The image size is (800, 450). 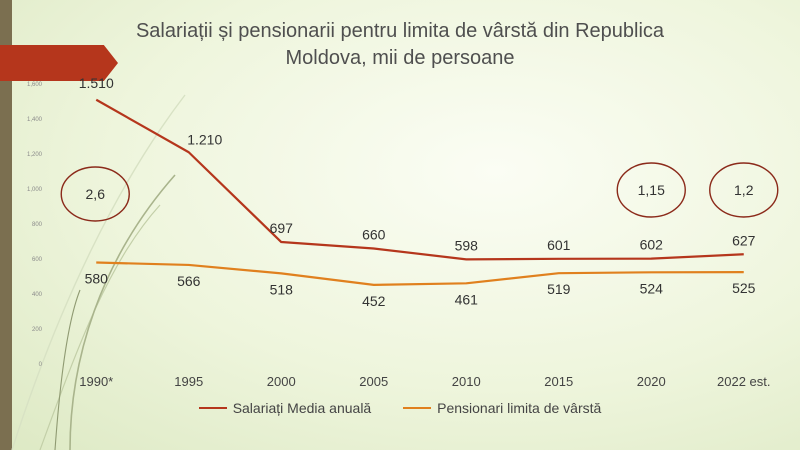 What do you see at coordinates (744, 240) in the screenshot?
I see `data-label: 627` at bounding box center [744, 240].